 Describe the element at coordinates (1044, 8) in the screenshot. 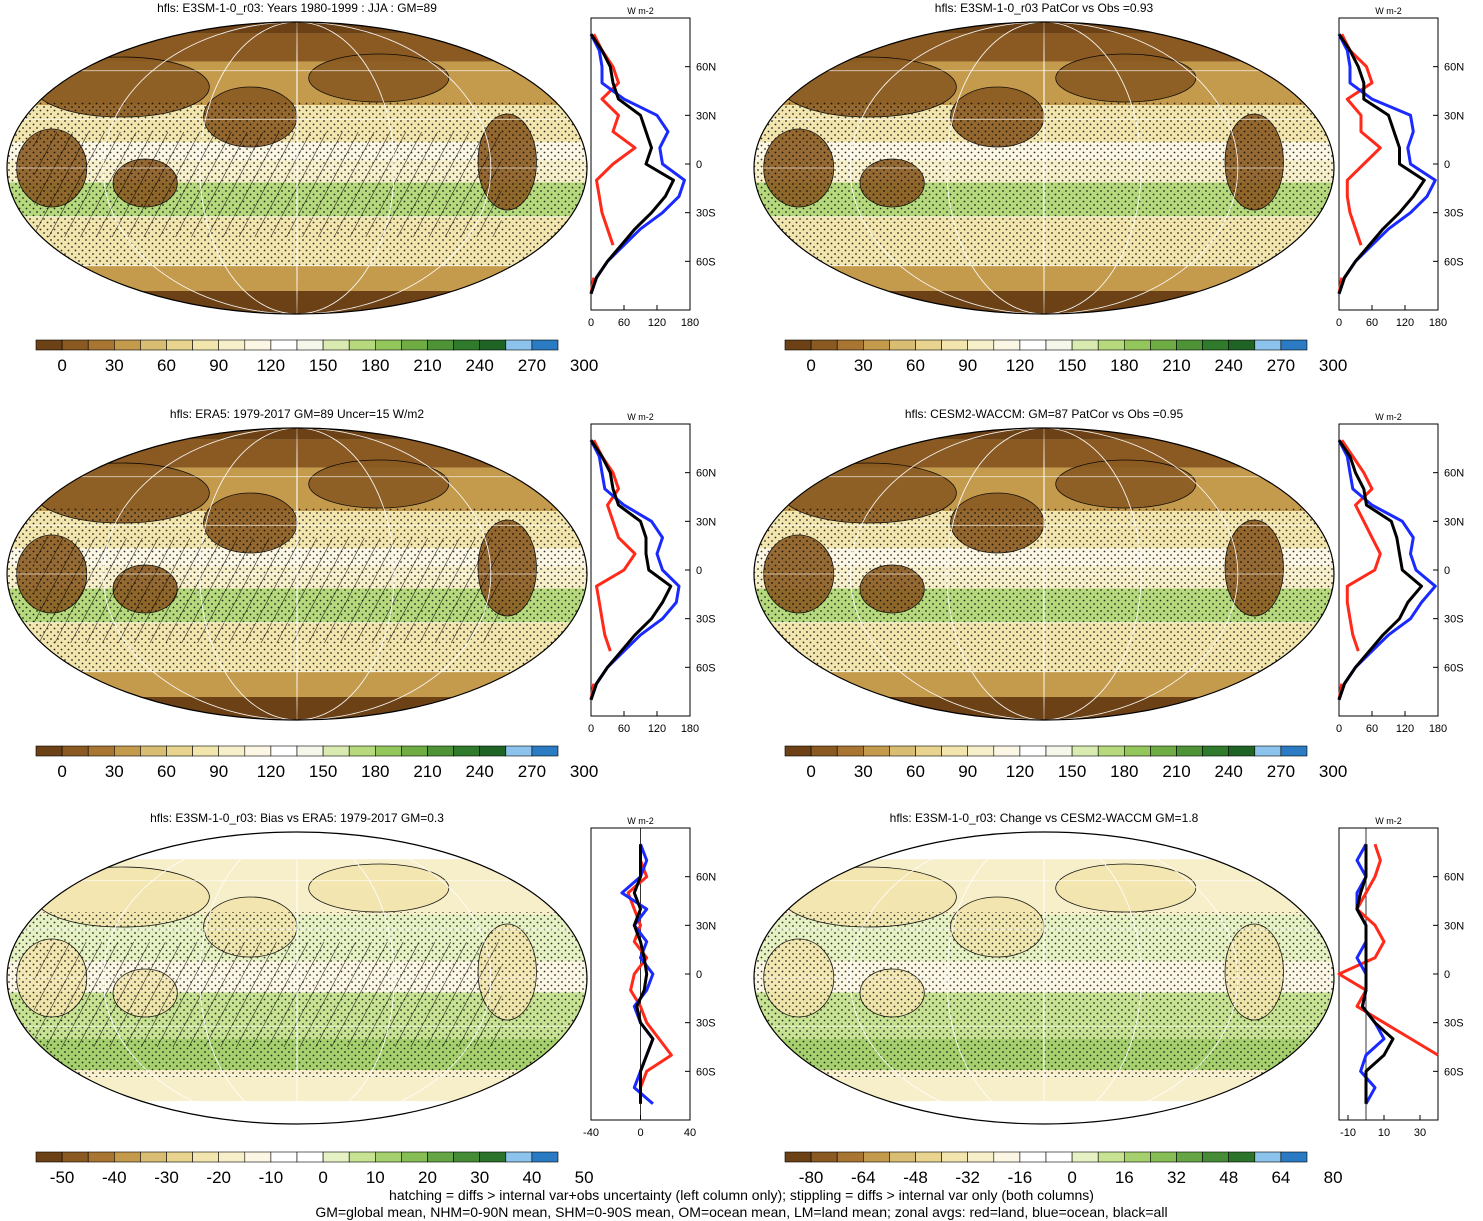

I see `panel-title: hfls: E3SM-1-0_r03 PatCor vs Obs =0.93` at that location.